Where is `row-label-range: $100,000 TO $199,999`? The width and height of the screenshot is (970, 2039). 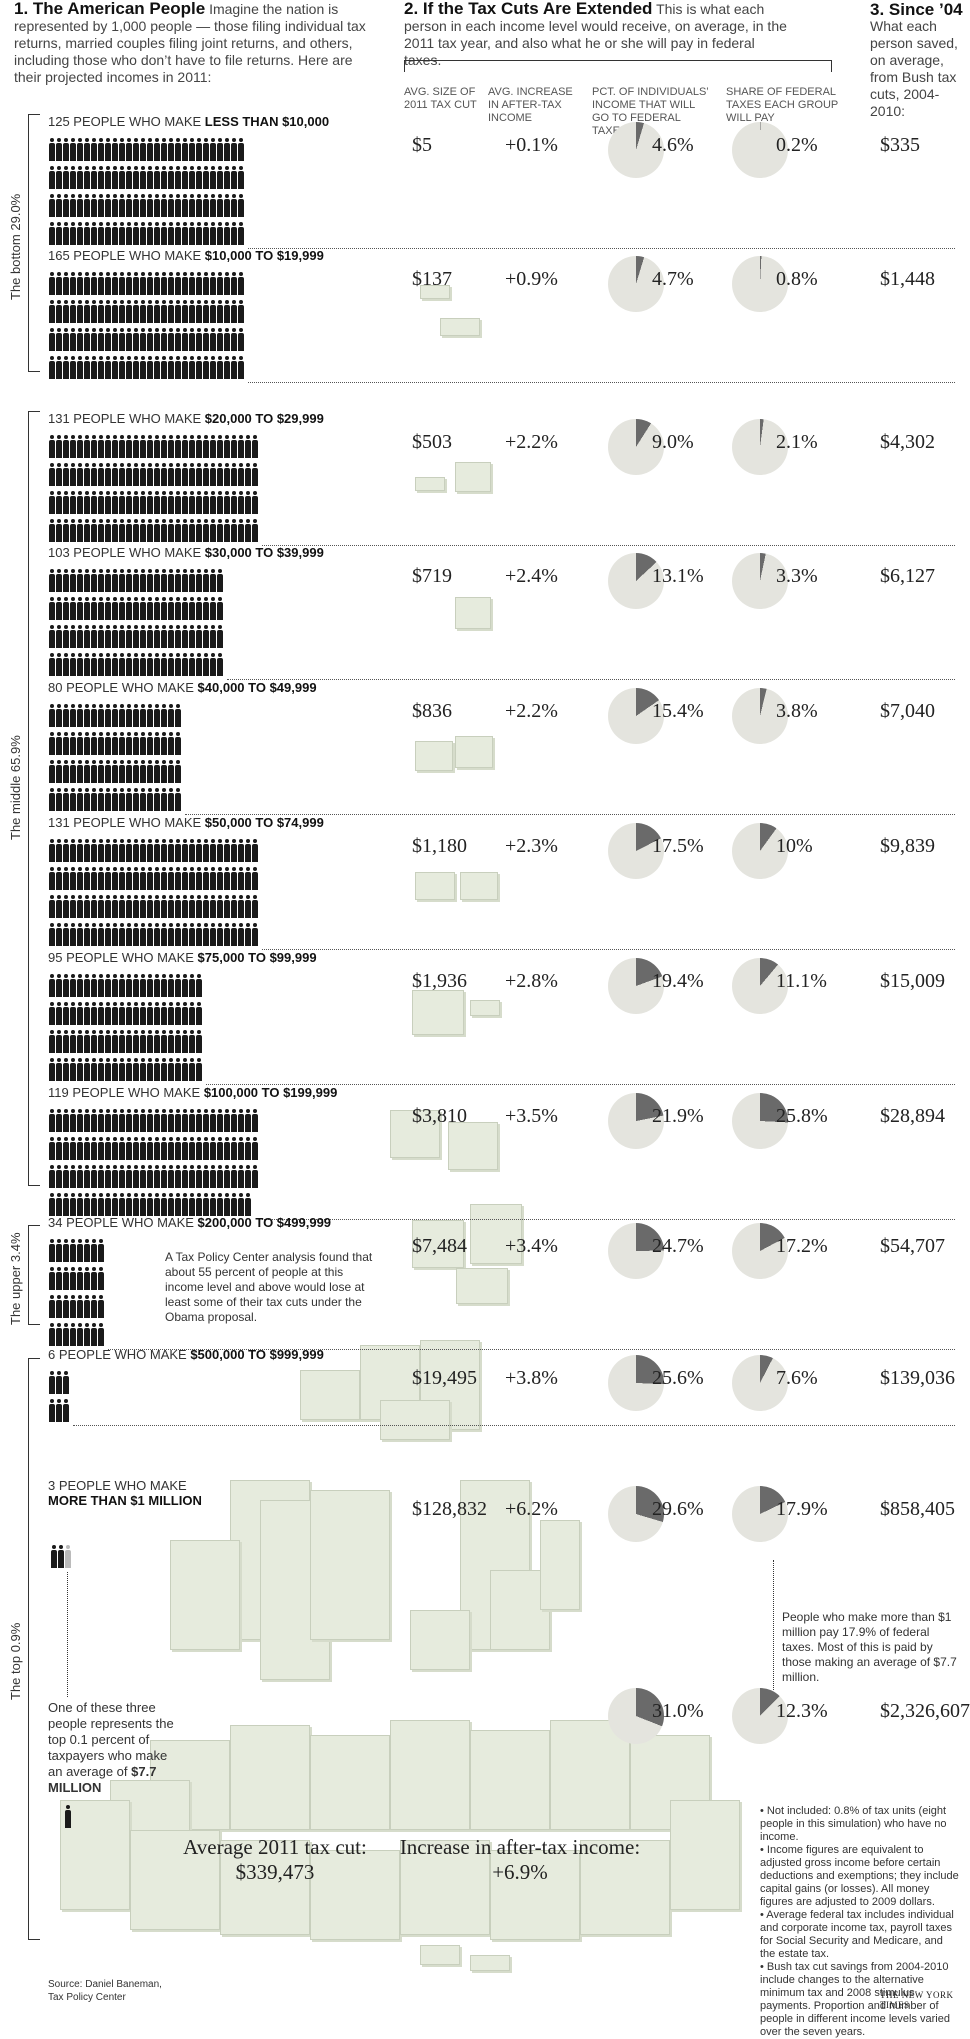
row-label-range: $100,000 TO $199,999 is located at coordinates (270, 1092).